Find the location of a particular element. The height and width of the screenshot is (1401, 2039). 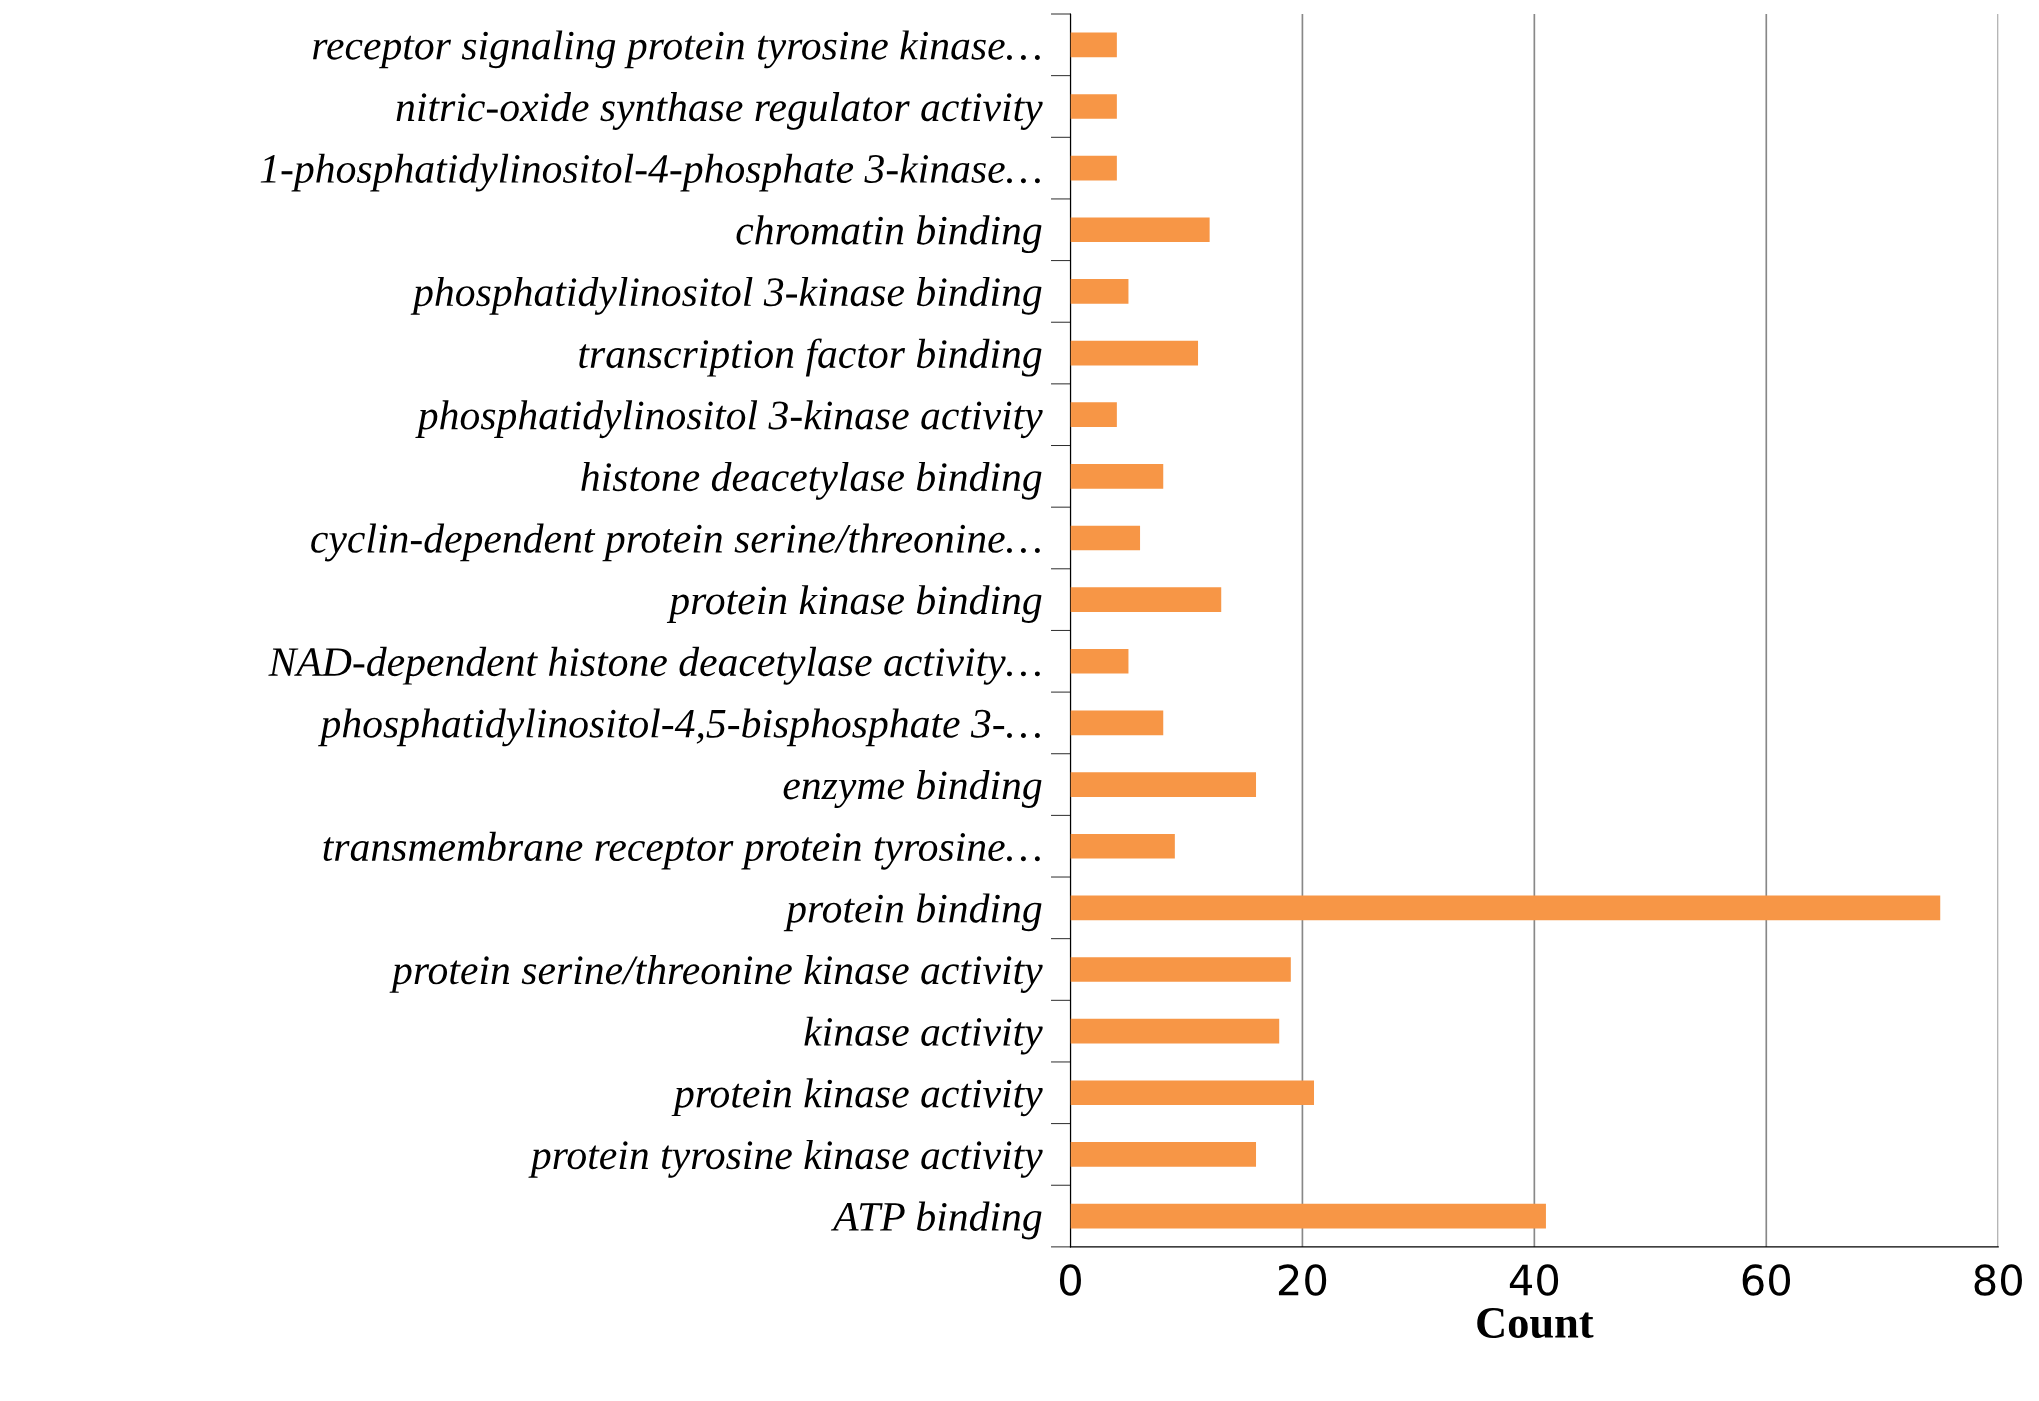

y-tick-label: enzyme binding is located at coordinates (912, 789).